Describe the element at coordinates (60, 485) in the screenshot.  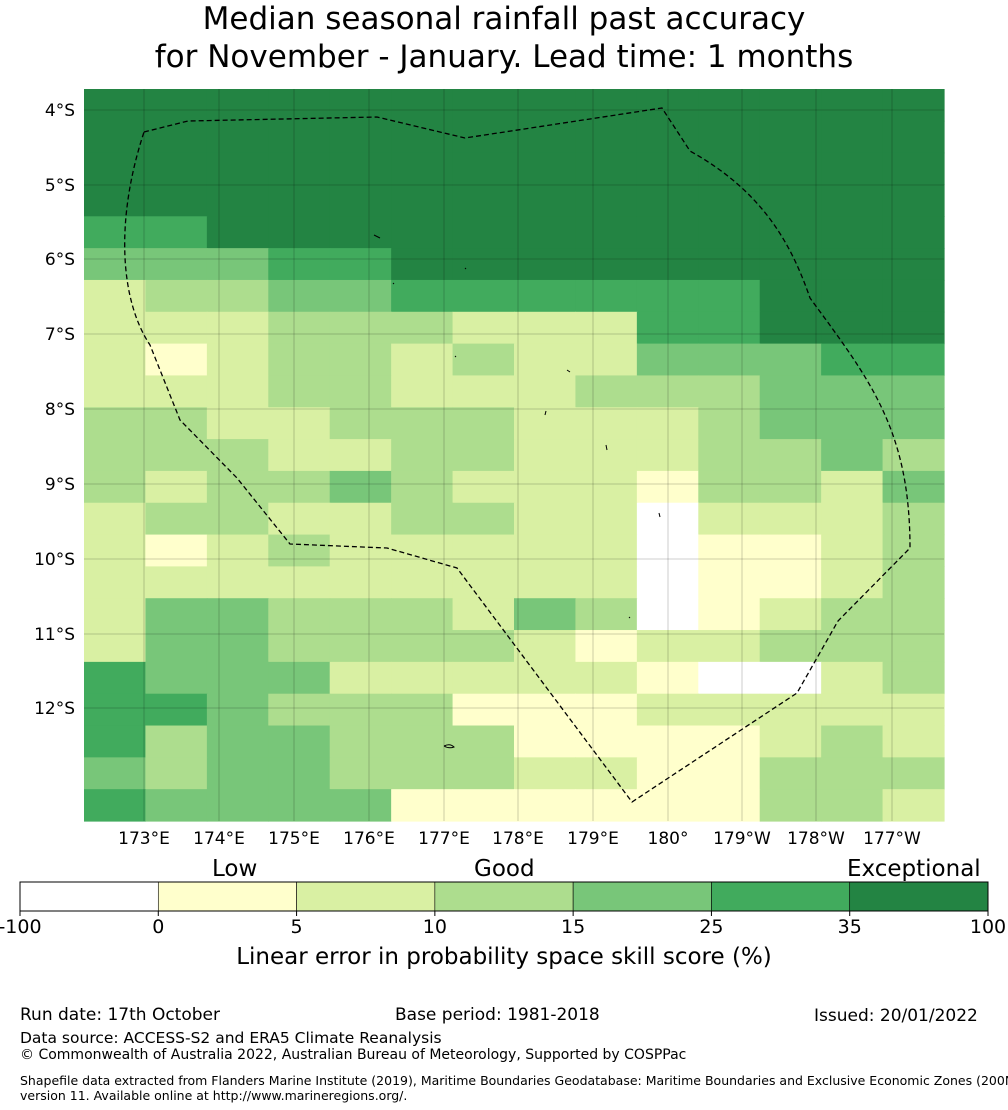
I see `latitude-label: 9°S` at that location.